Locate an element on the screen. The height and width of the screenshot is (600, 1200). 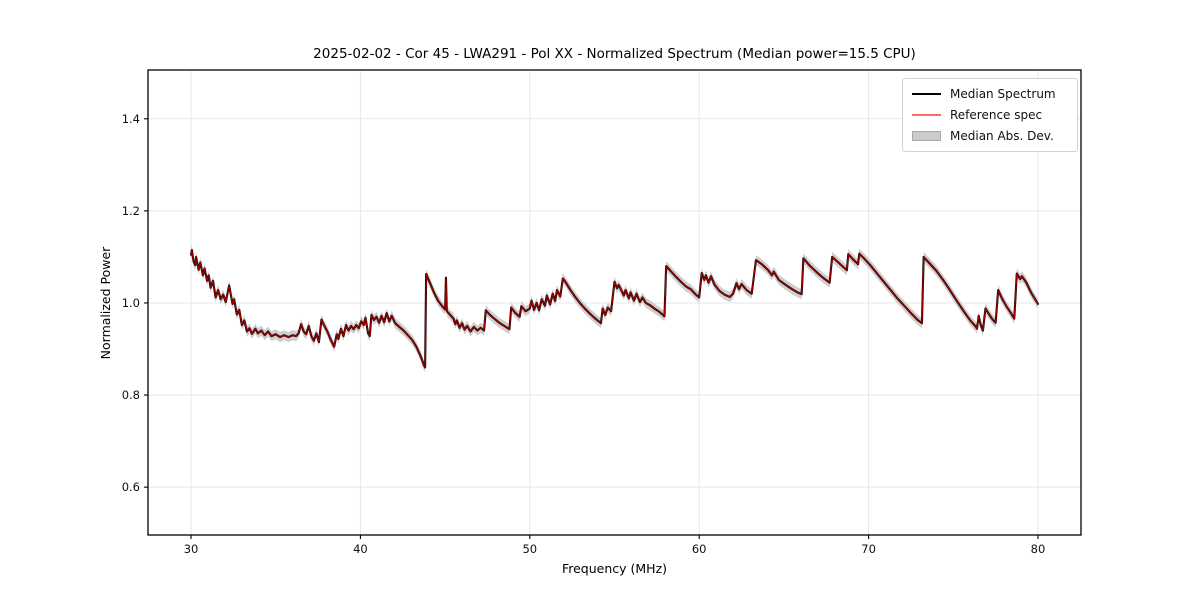
x-tick-label: 80 is located at coordinates (1038, 549).